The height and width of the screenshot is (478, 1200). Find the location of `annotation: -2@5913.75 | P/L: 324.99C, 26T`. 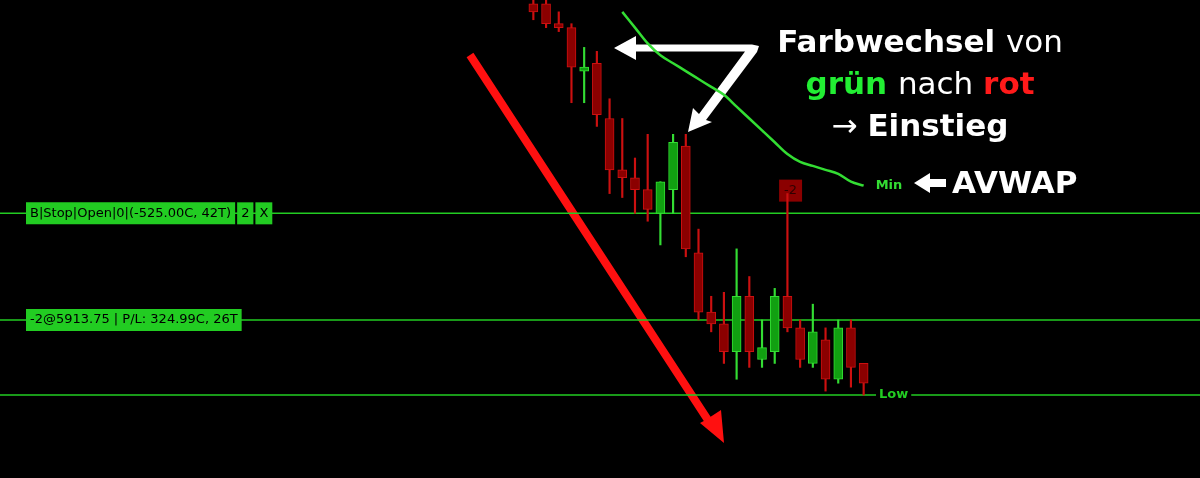

annotation: -2@5913.75 | P/L: 324.99C, 26T is located at coordinates (134, 319).